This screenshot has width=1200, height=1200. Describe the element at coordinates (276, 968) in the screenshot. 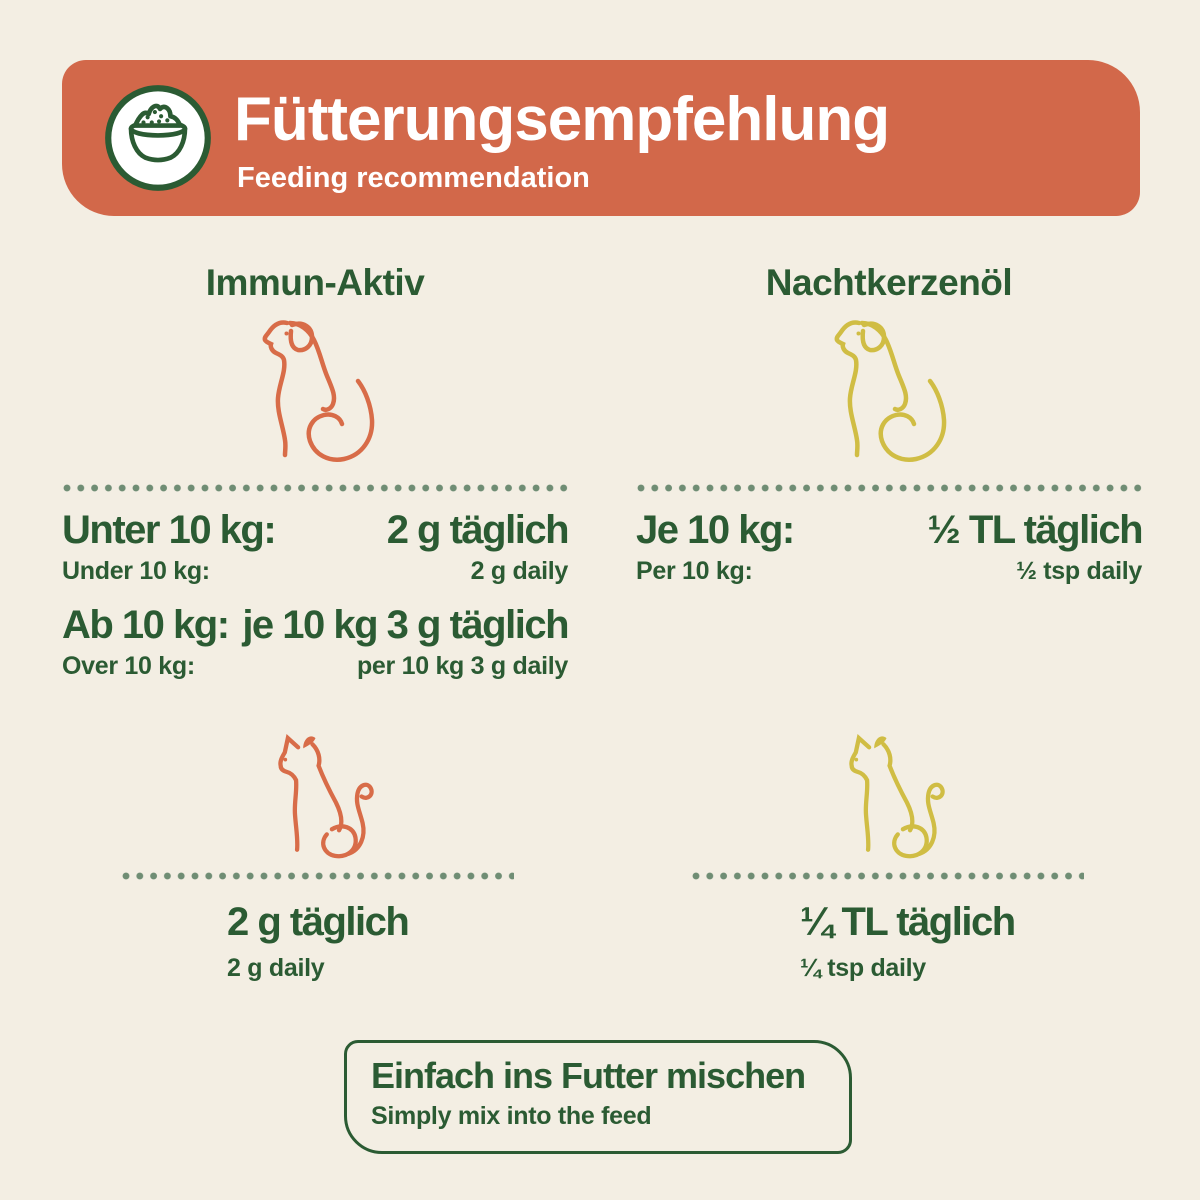

I see `cat-dose-en: 2 g daily` at that location.